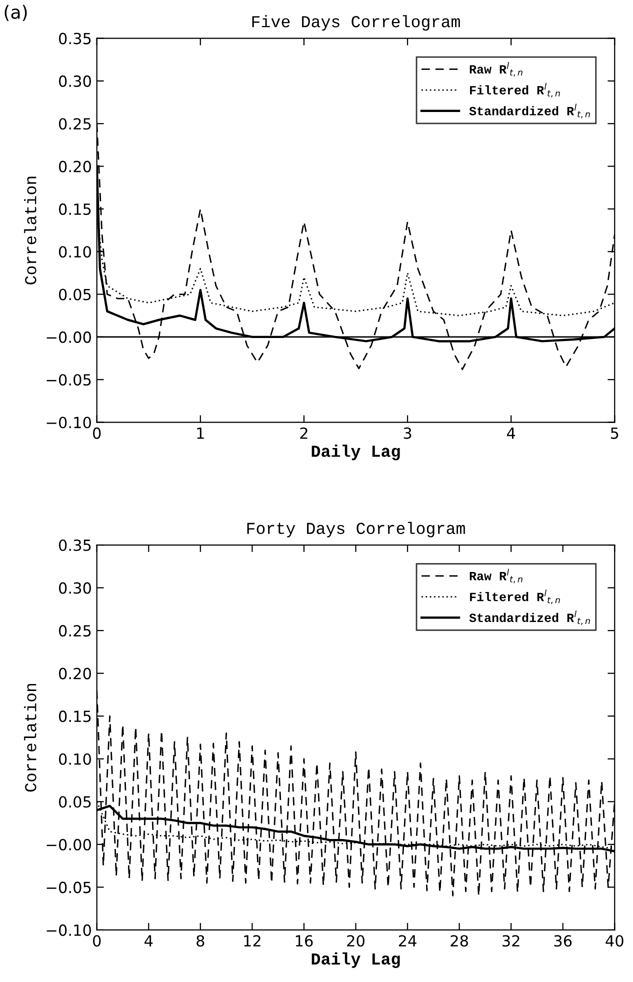  I want to click on text: (a), so click(15, 13).